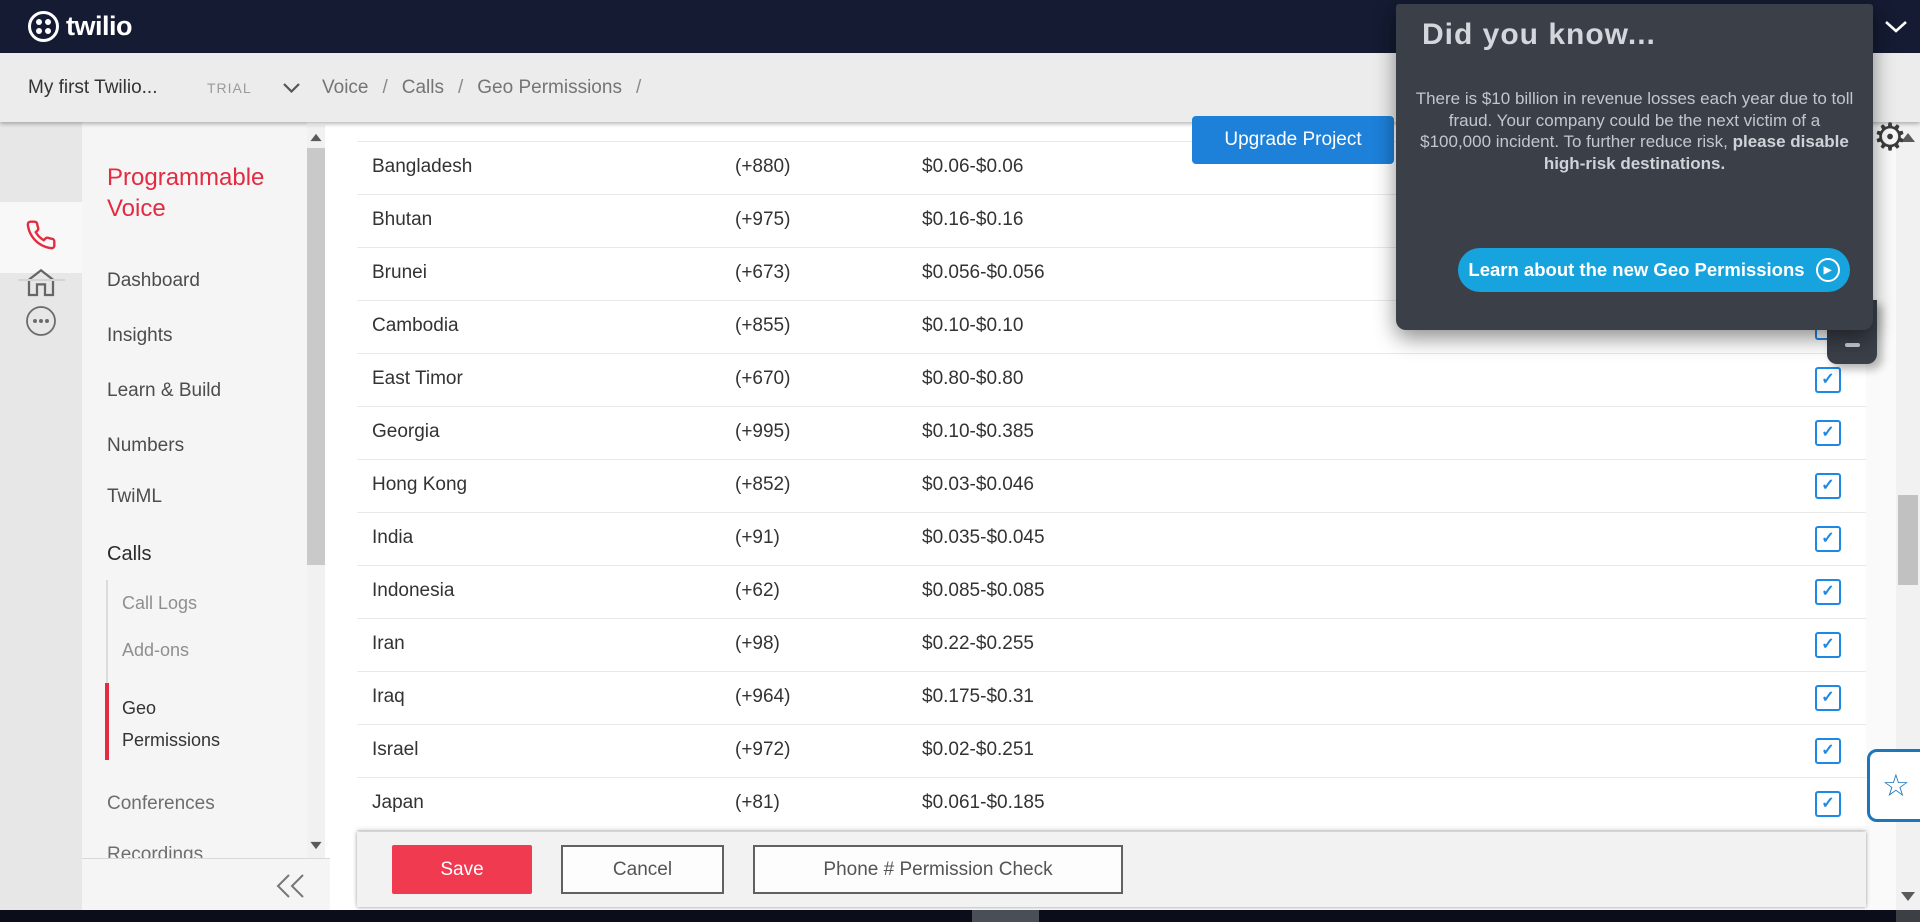  What do you see at coordinates (161, 803) in the screenshot?
I see `sidebar-item-conferences: Conferences` at bounding box center [161, 803].